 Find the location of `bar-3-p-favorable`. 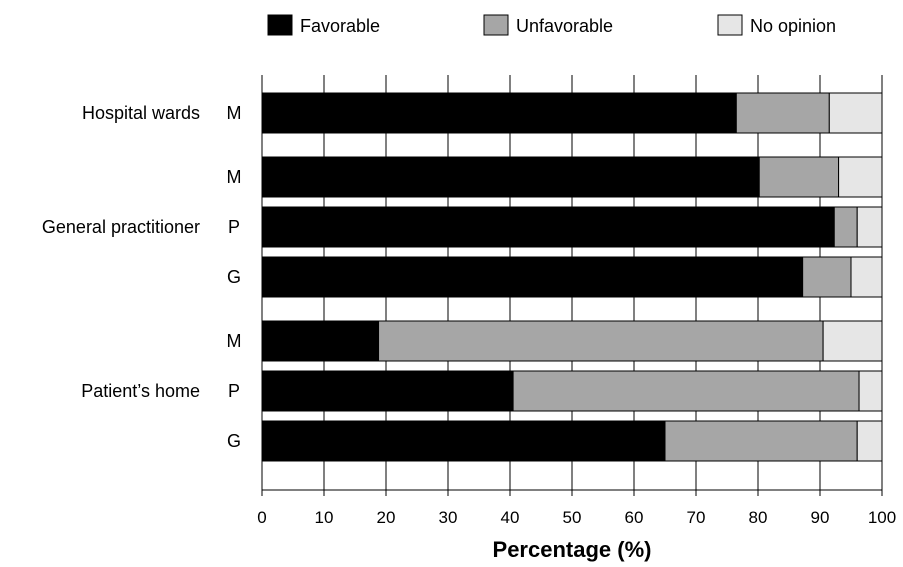

bar-3-p-favorable is located at coordinates (387, 391).